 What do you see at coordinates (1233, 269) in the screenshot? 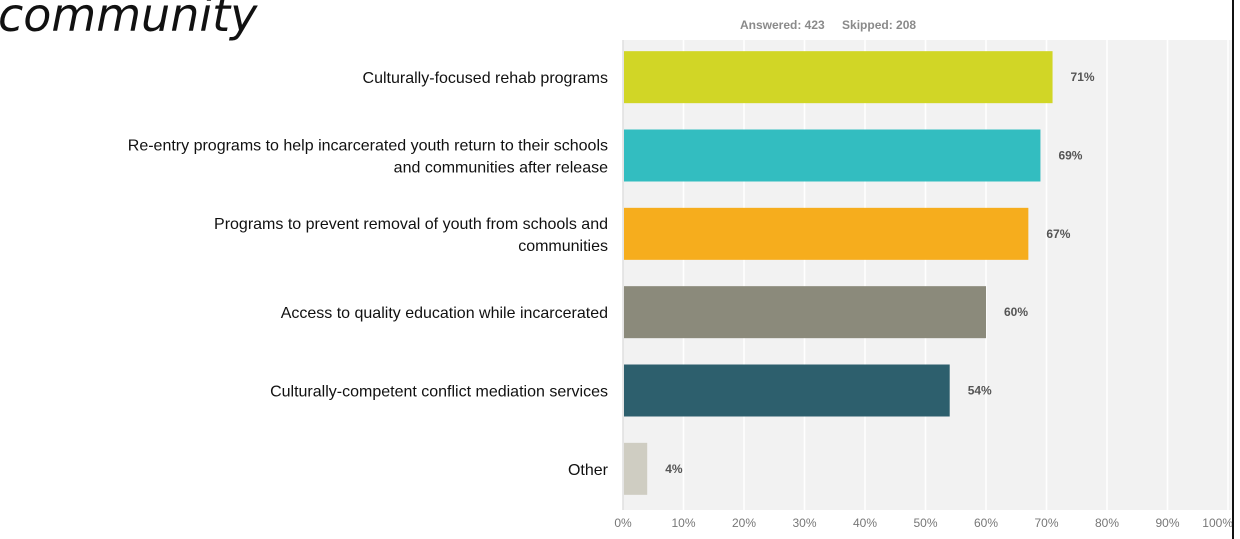
I see `frame-border` at bounding box center [1233, 269].